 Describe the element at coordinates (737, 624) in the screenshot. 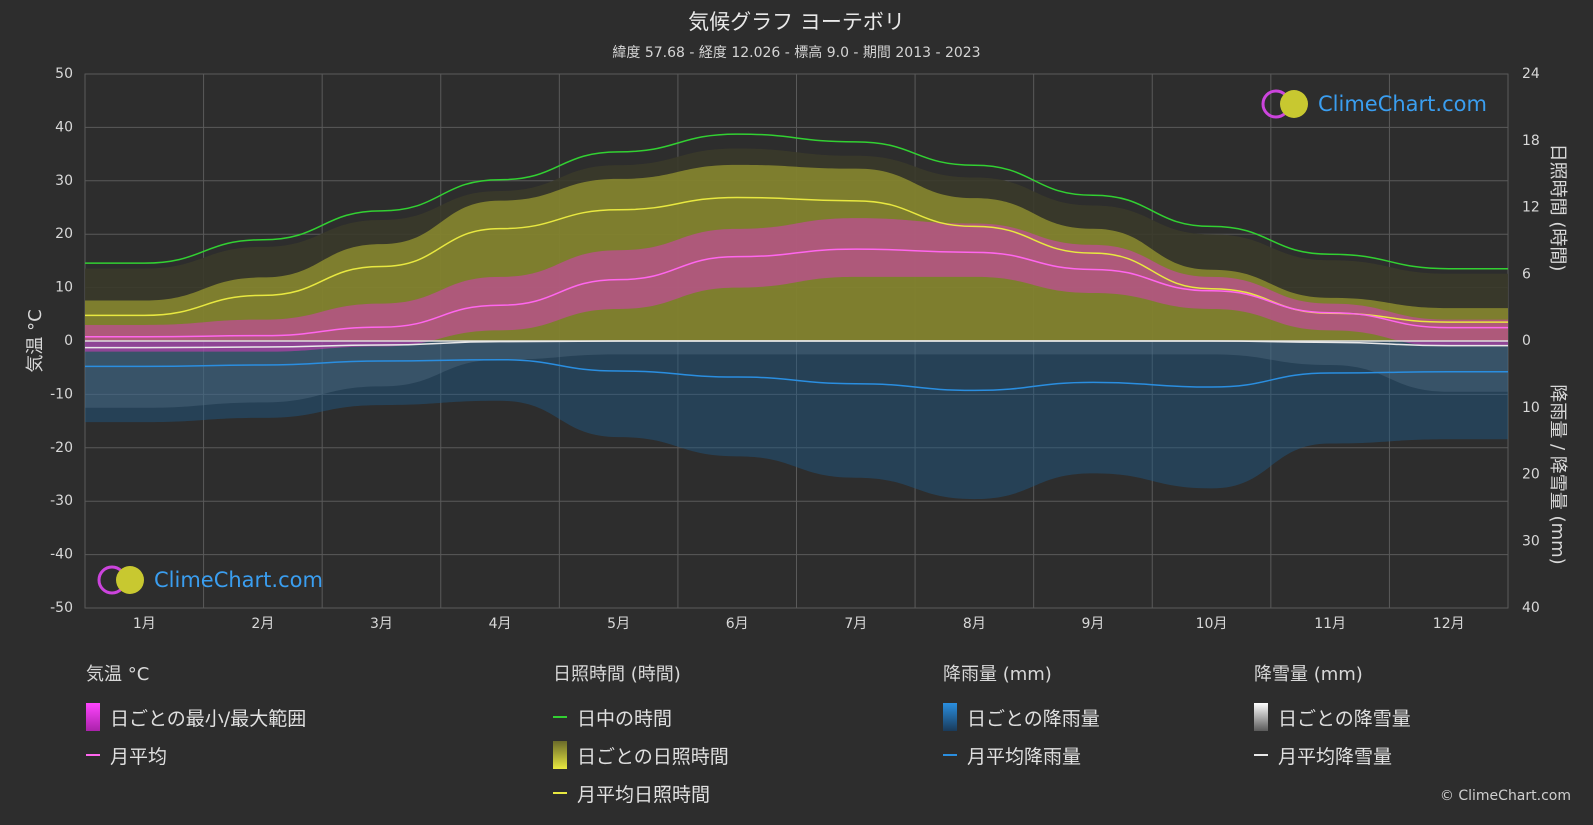

I see `x-tick-label: 6月` at that location.